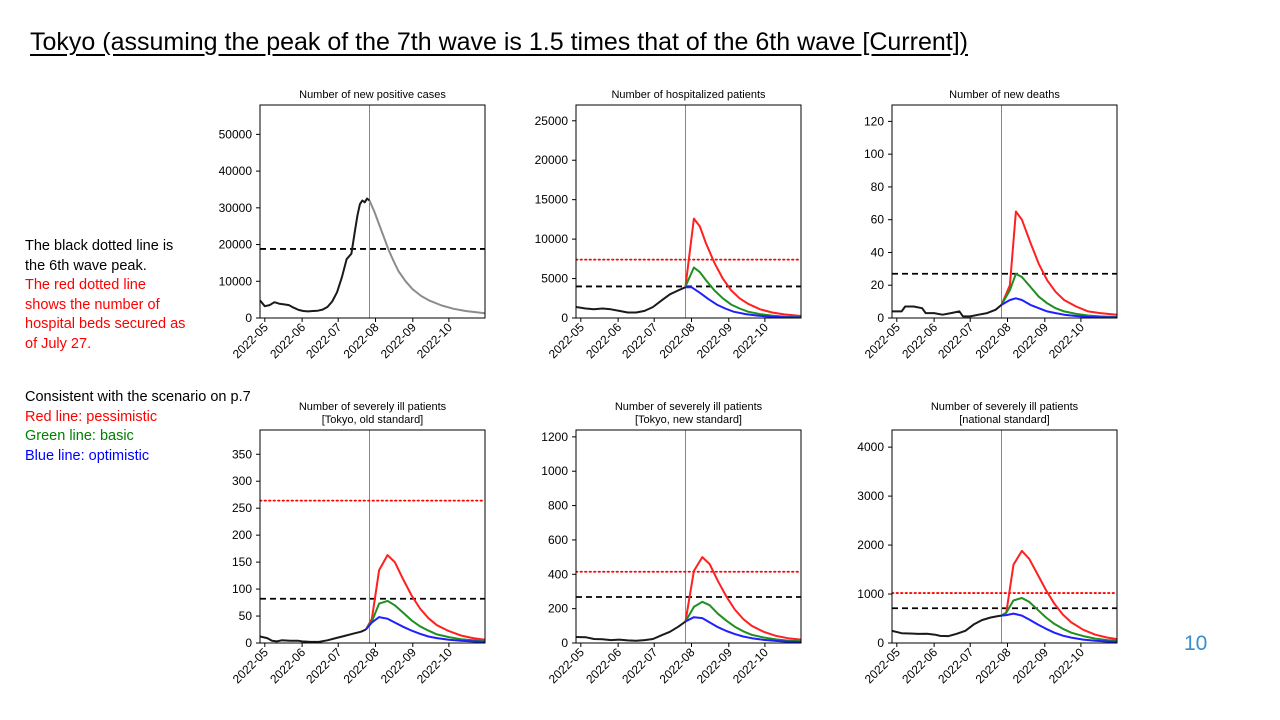 This screenshot has height=720, width=1280. What do you see at coordinates (558, 506) in the screenshot?
I see `y-tick-label: 800` at bounding box center [558, 506].